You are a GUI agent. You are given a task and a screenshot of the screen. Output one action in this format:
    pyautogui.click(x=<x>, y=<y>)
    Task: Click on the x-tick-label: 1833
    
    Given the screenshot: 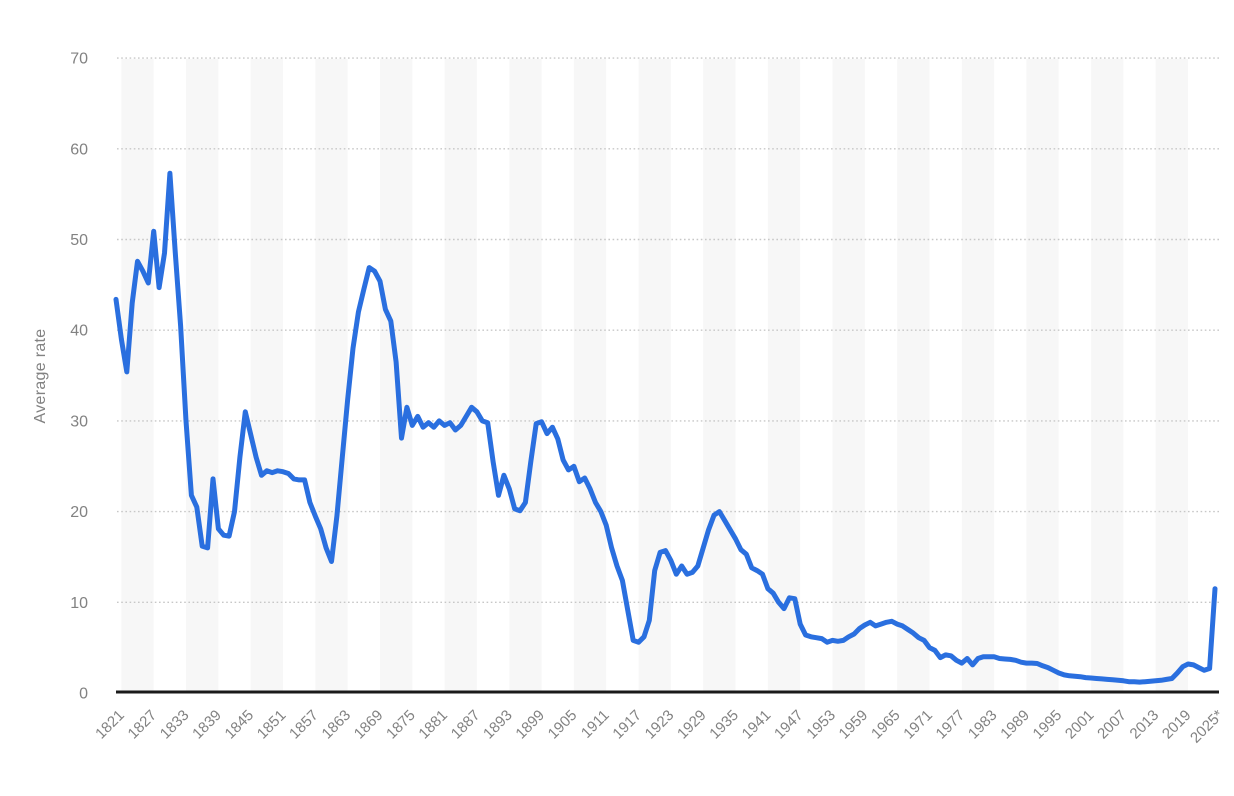 What is the action you would take?
    pyautogui.click(x=175, y=725)
    